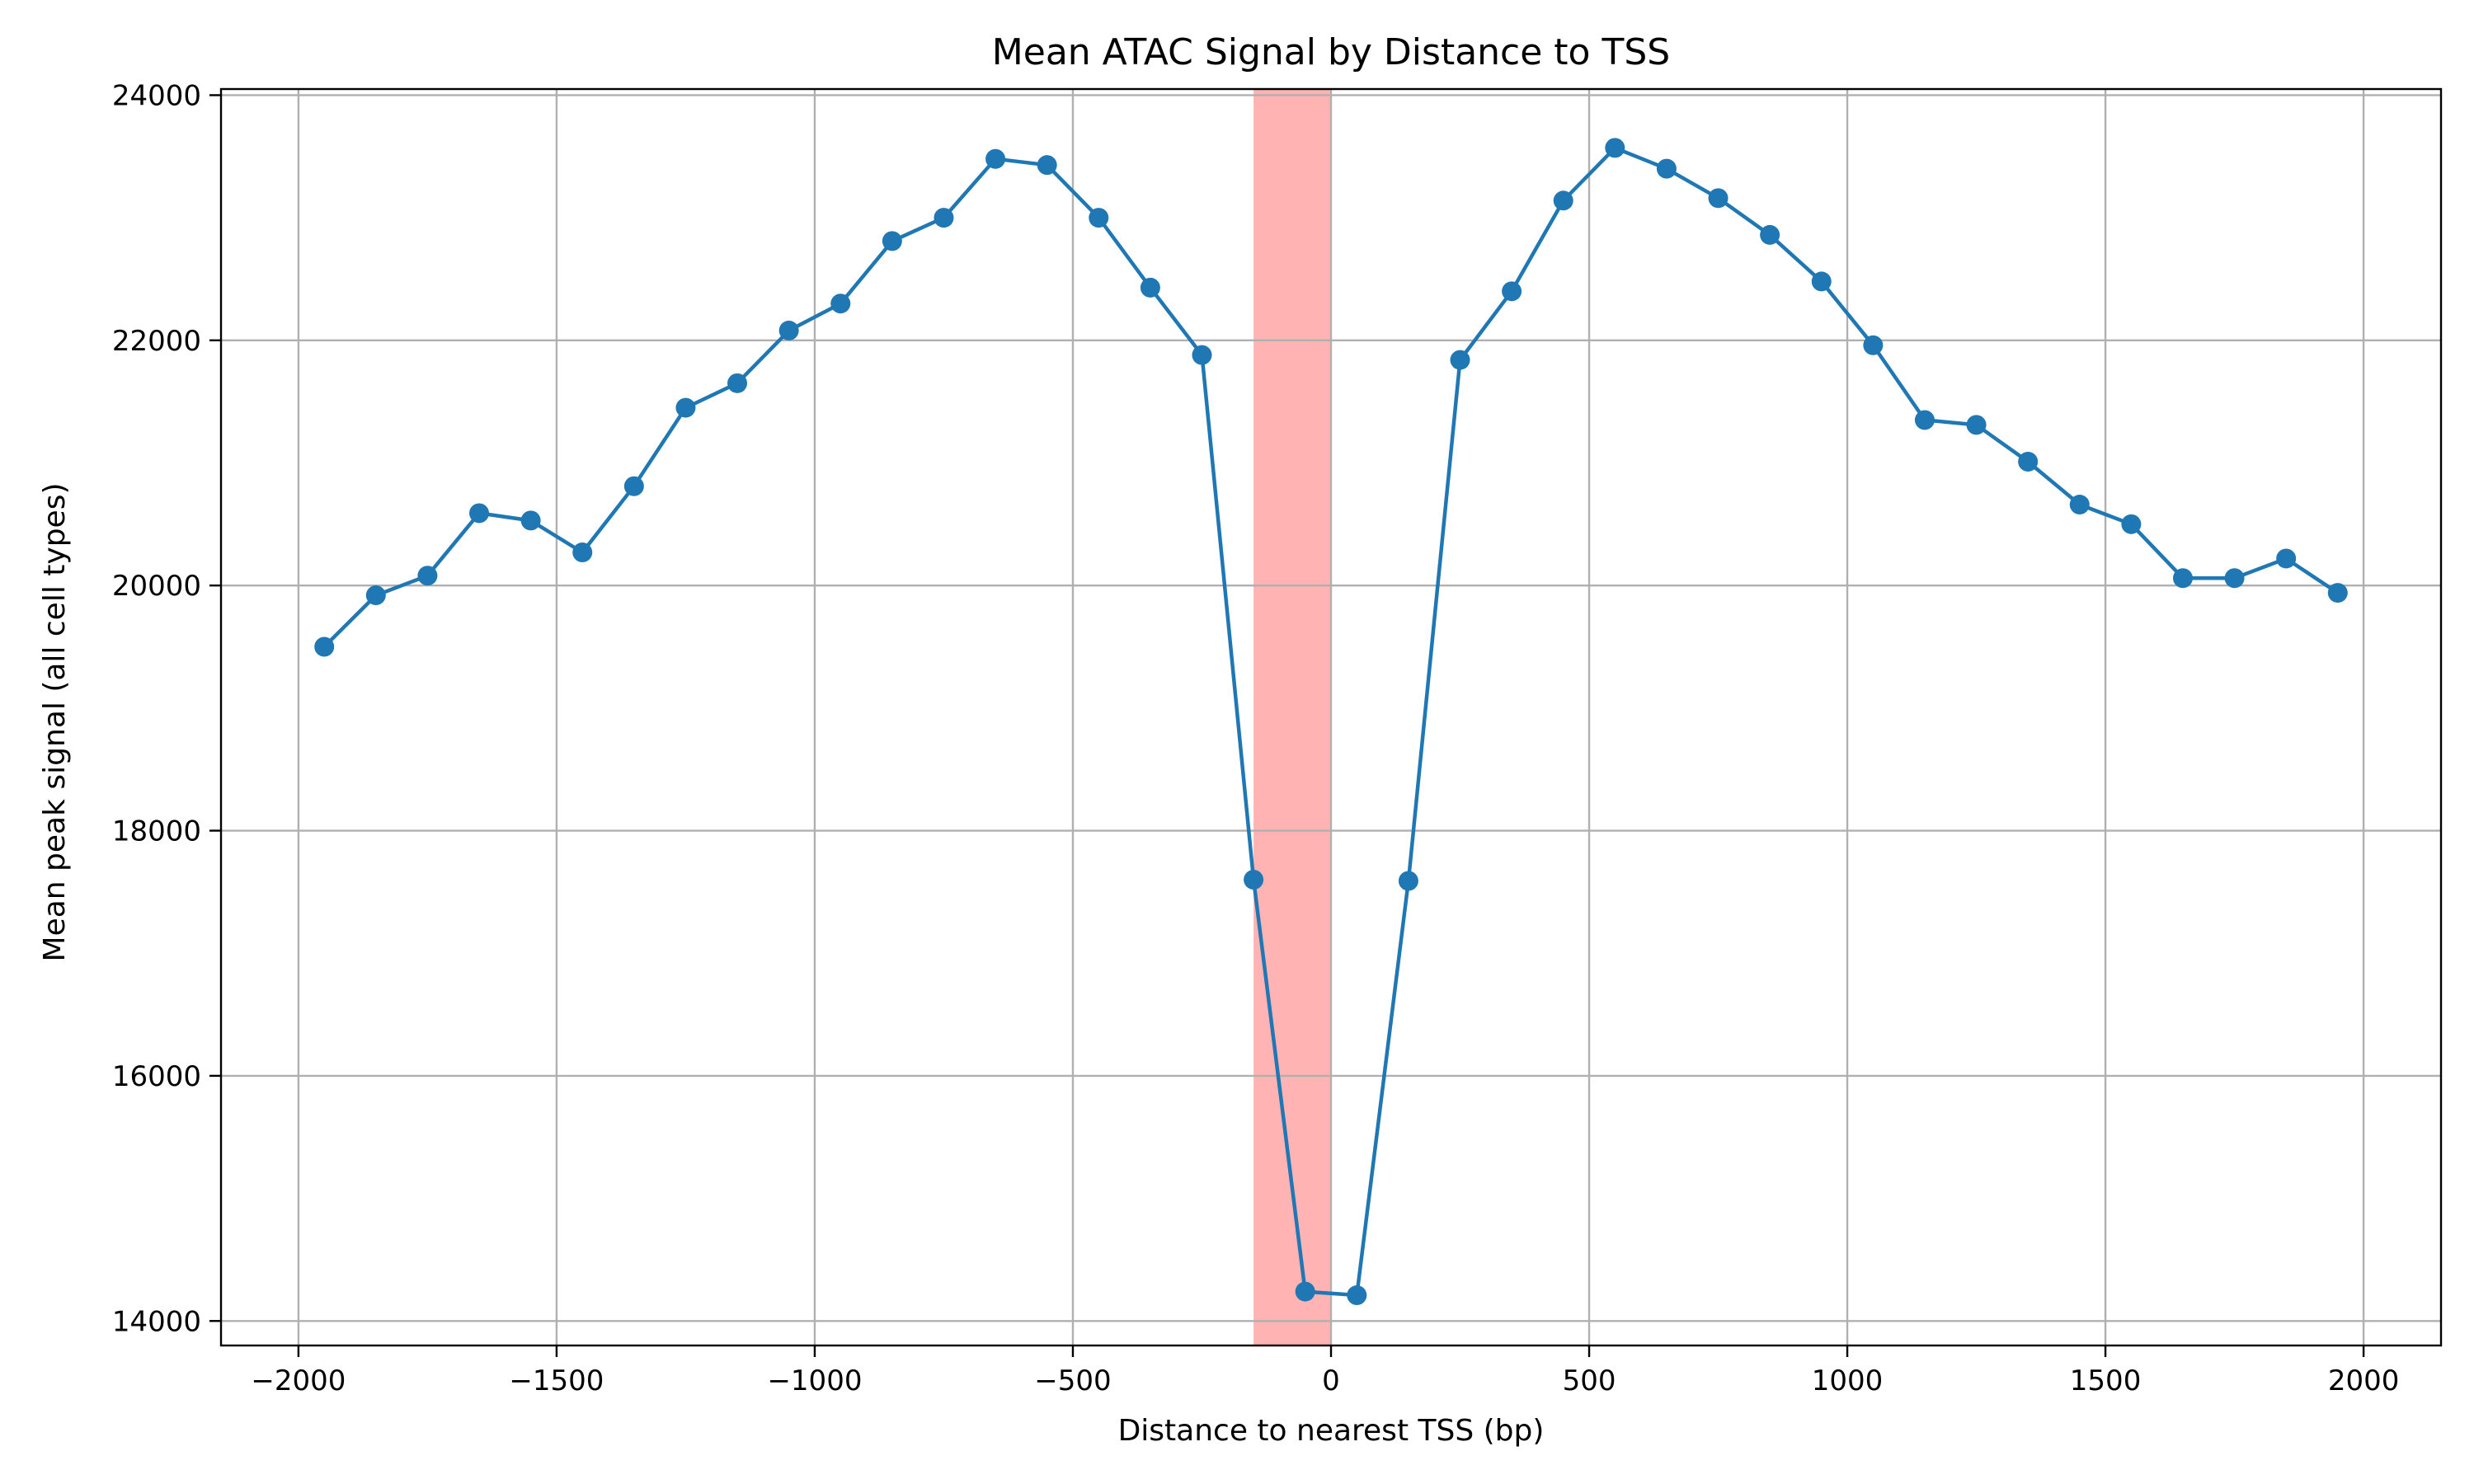 The image size is (2474, 1484). Describe the element at coordinates (55, 722) in the screenshot. I see `y-axis-title: Mean peak signal (all cell types)` at that location.